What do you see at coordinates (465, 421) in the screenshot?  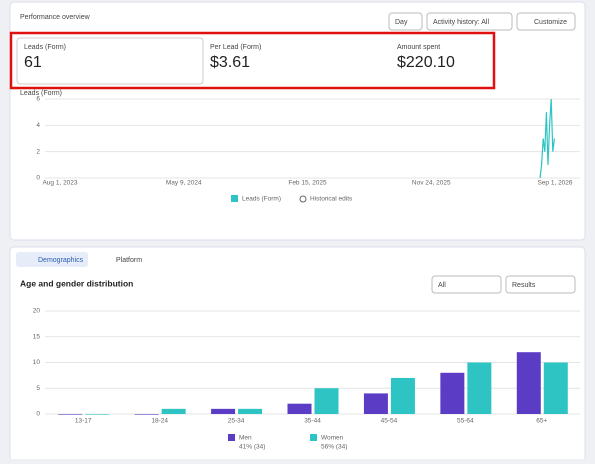 I see `x-tick-label: 55-64` at bounding box center [465, 421].